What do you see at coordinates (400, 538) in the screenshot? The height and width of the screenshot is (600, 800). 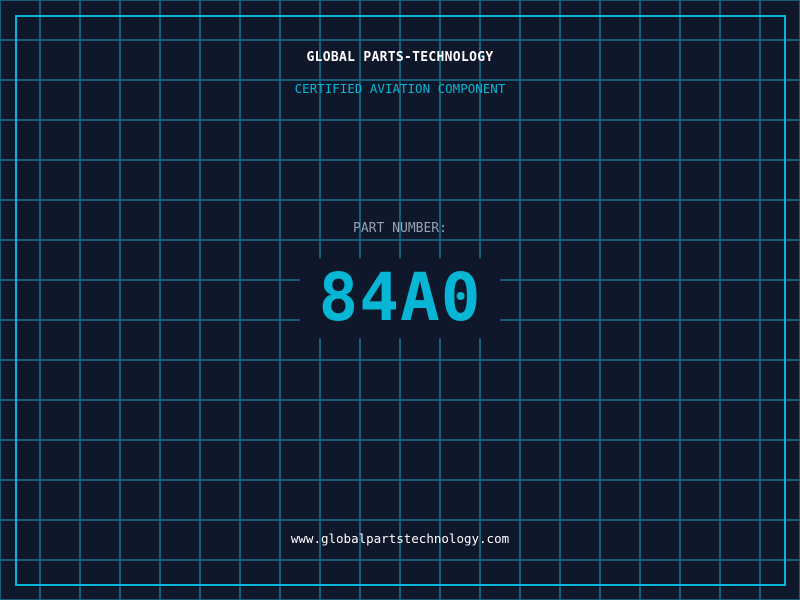 I see `website-link: www.globalpartstechnology.com` at bounding box center [400, 538].